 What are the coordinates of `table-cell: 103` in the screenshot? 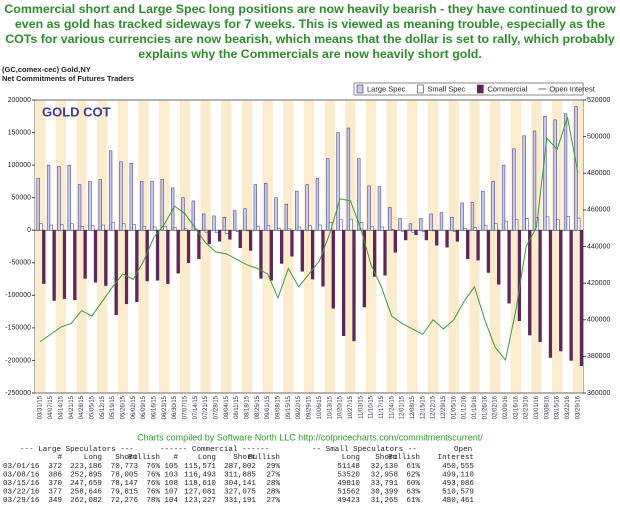 It's located at (171, 476).